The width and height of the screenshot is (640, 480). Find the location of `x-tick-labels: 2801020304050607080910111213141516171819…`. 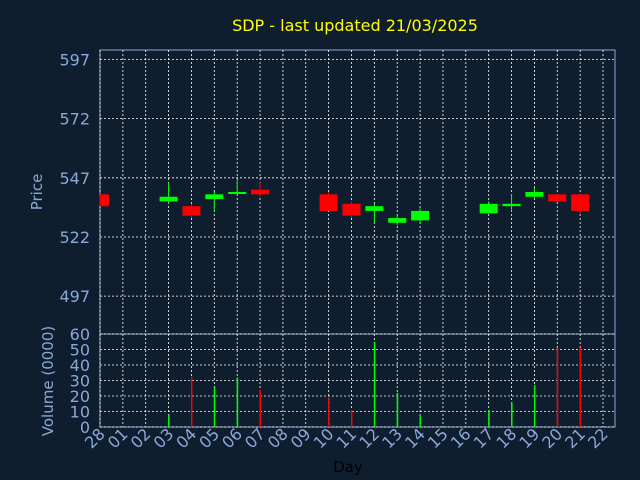

x-tick-labels: 2801020304050607080910111213141516171819… is located at coordinates (346, 438).